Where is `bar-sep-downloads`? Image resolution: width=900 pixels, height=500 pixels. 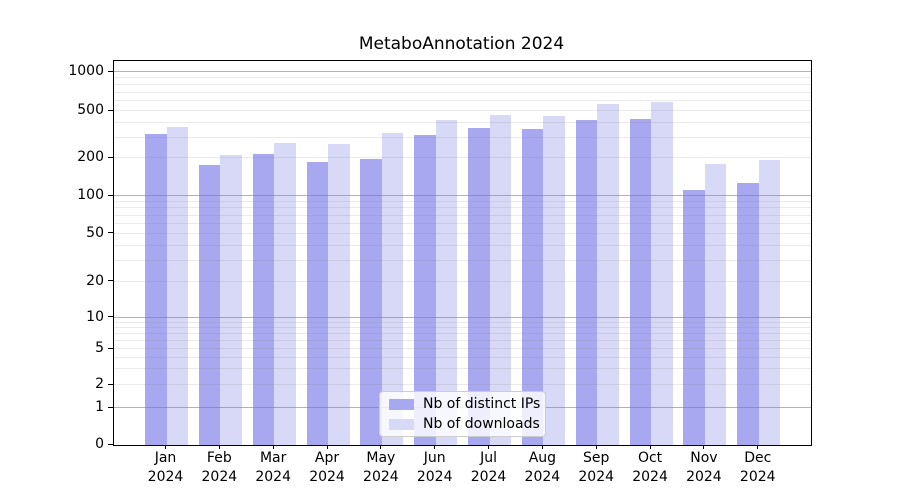
bar-sep-downloads is located at coordinates (608, 274).